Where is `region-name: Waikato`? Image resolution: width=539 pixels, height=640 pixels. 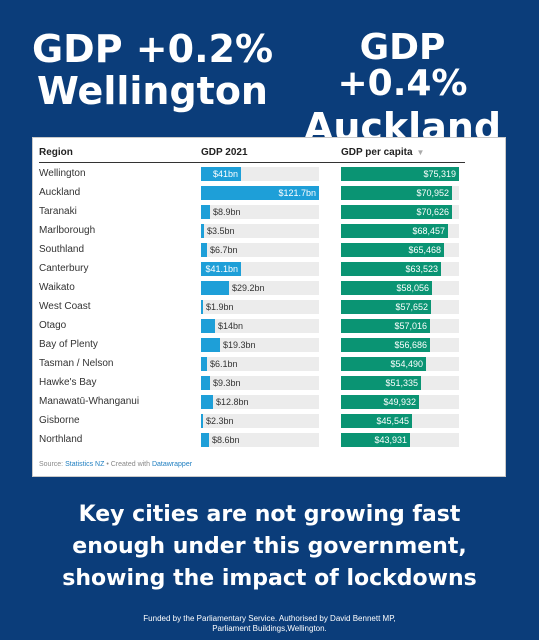
region-name: Waikato is located at coordinates (57, 287).